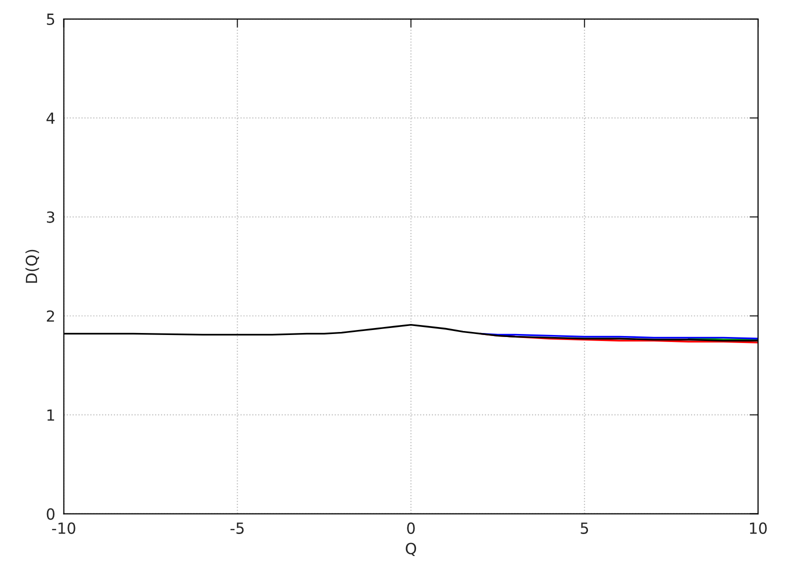 The height and width of the screenshot is (576, 788). Describe the element at coordinates (584, 528) in the screenshot. I see `x-tick-label: 5` at that location.